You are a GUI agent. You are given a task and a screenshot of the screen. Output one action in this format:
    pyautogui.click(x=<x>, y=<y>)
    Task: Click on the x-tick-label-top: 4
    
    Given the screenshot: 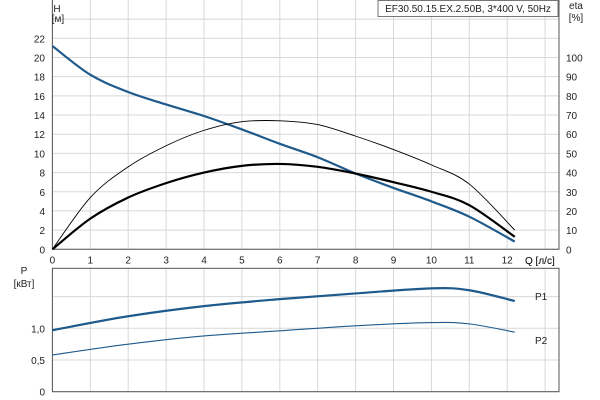 What is the action you would take?
    pyautogui.click(x=204, y=260)
    